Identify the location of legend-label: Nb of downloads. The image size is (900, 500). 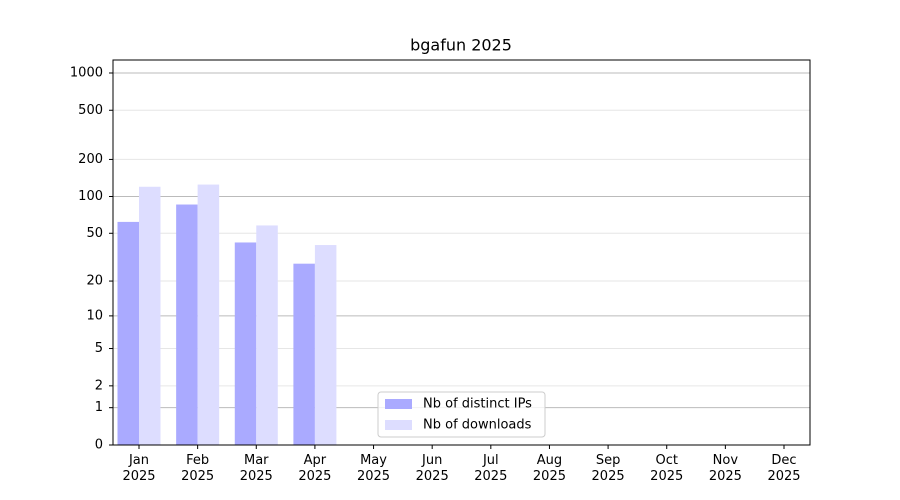
(477, 425).